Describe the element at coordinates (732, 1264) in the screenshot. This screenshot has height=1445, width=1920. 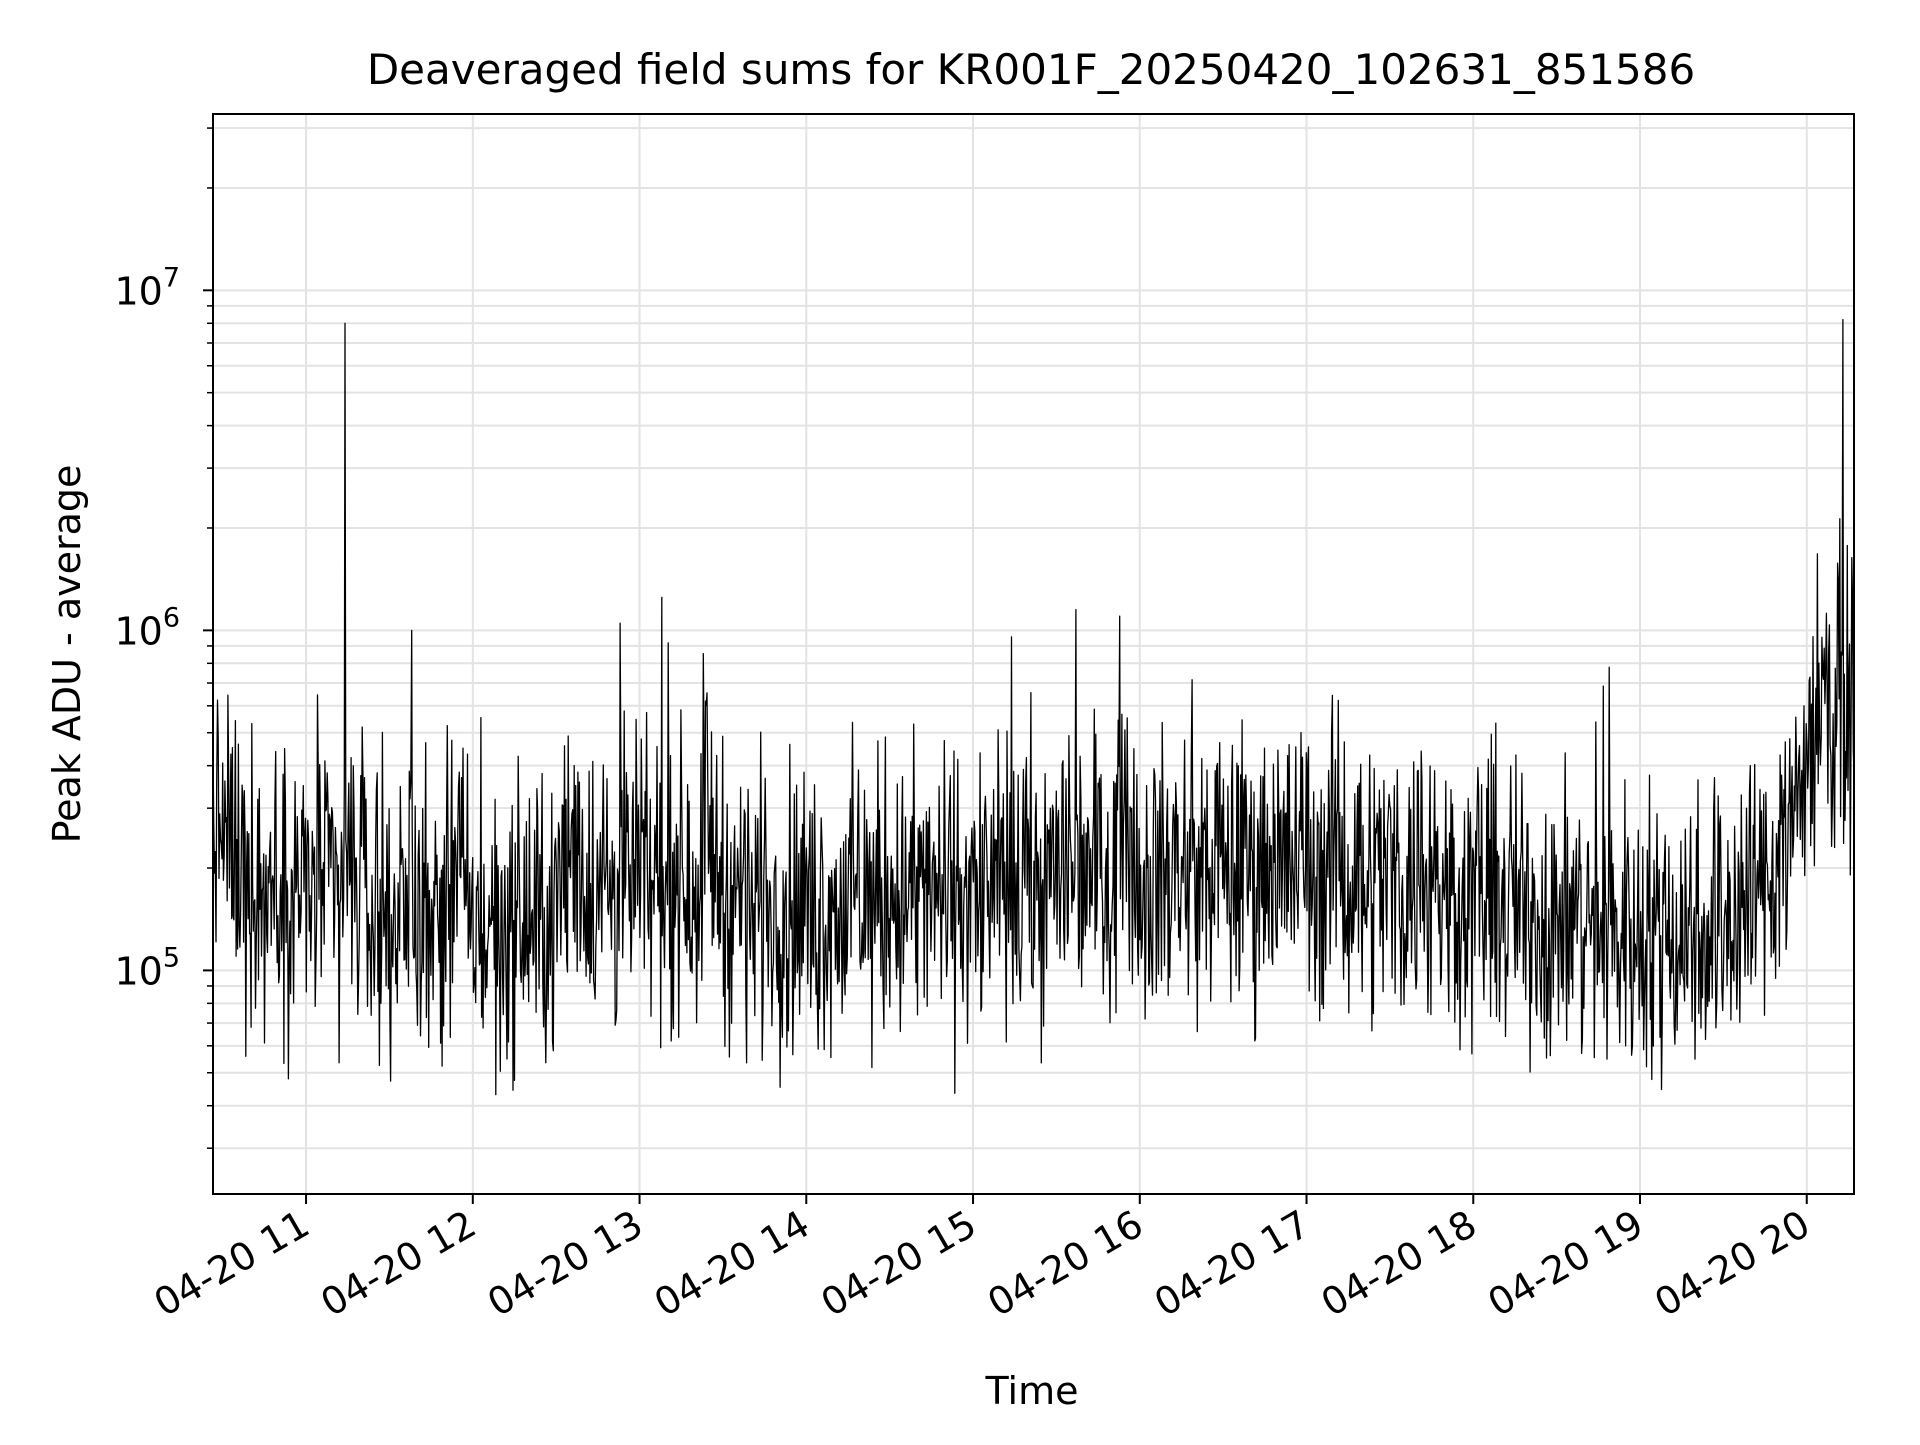
I see `x-tick-label: 04-20 14` at that location.